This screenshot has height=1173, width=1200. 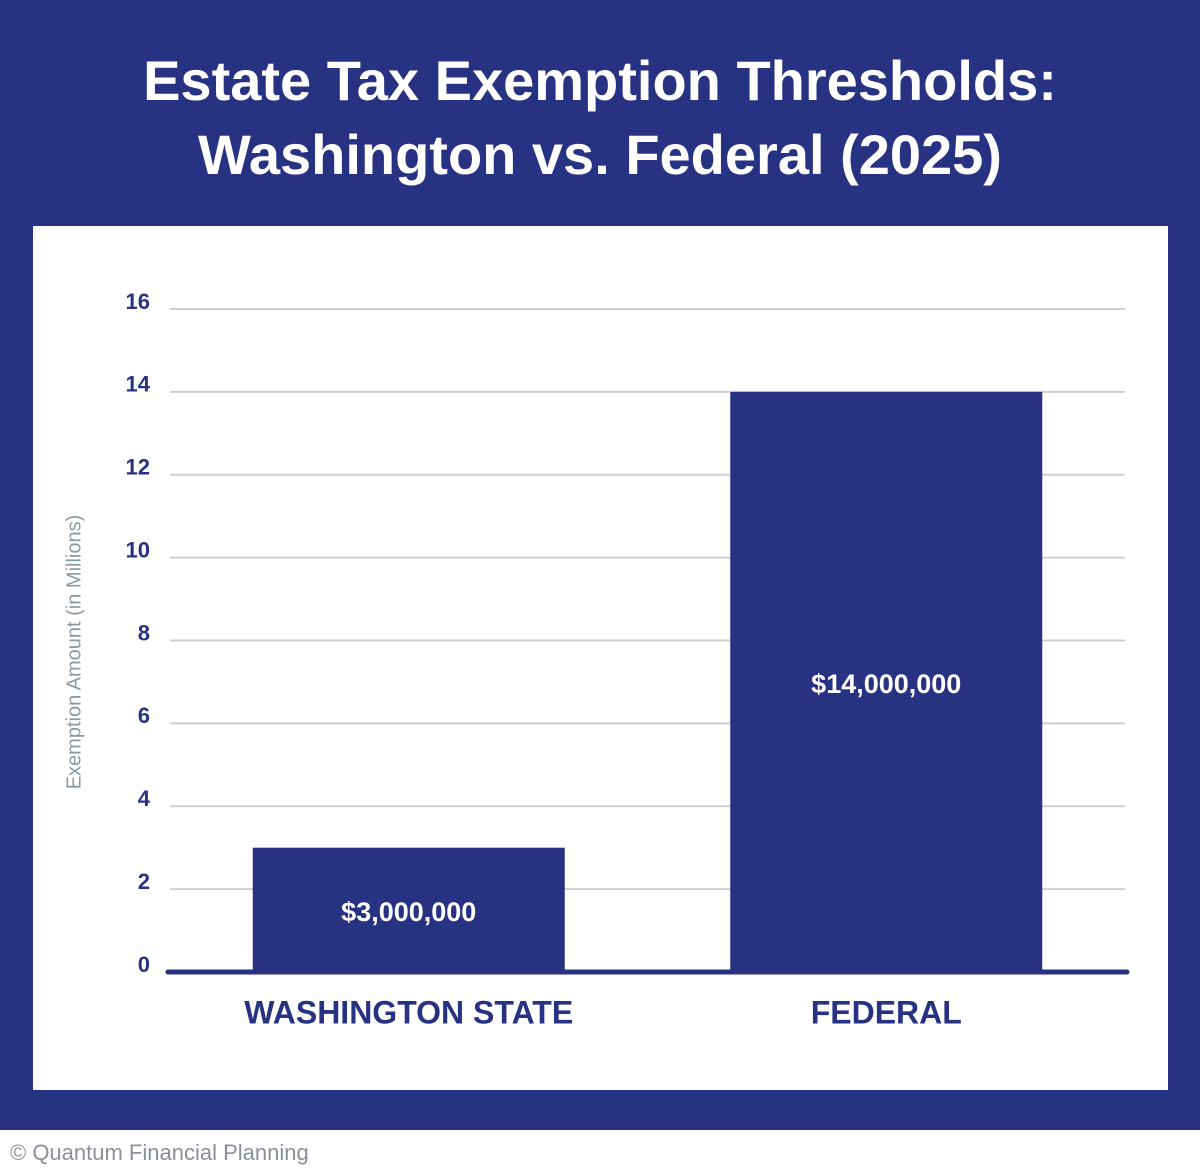 What do you see at coordinates (408, 1012) in the screenshot?
I see `x-tick-label: WASHINGTON STATE` at bounding box center [408, 1012].